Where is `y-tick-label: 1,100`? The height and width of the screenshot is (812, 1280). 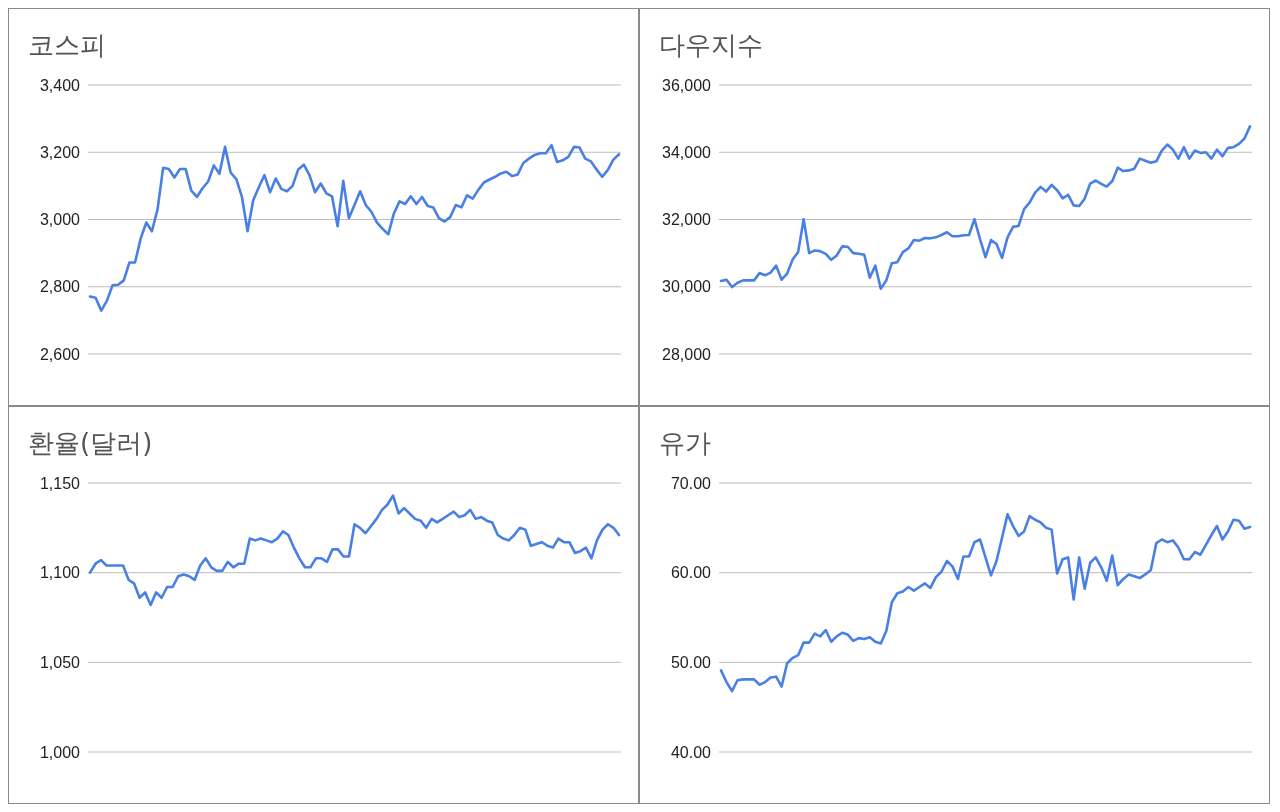 y-tick-label: 1,100 is located at coordinates (60, 573).